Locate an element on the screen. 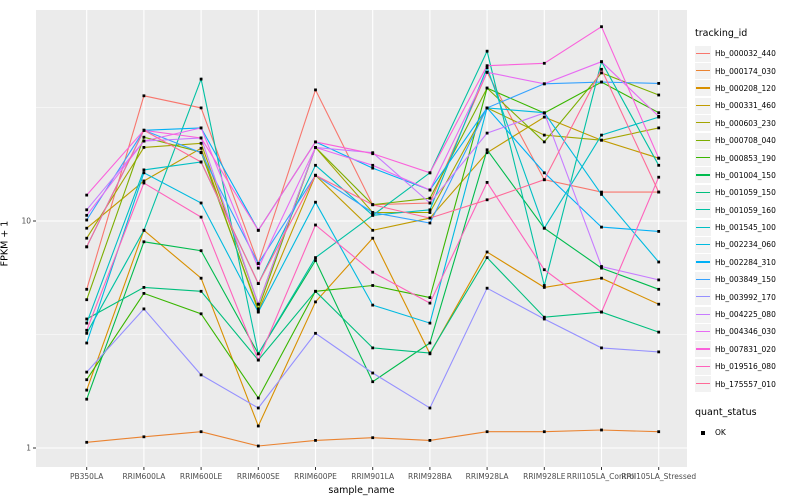 This screenshot has width=800, height=500. legend-item-label: Hb_000208_120 is located at coordinates (745, 88).